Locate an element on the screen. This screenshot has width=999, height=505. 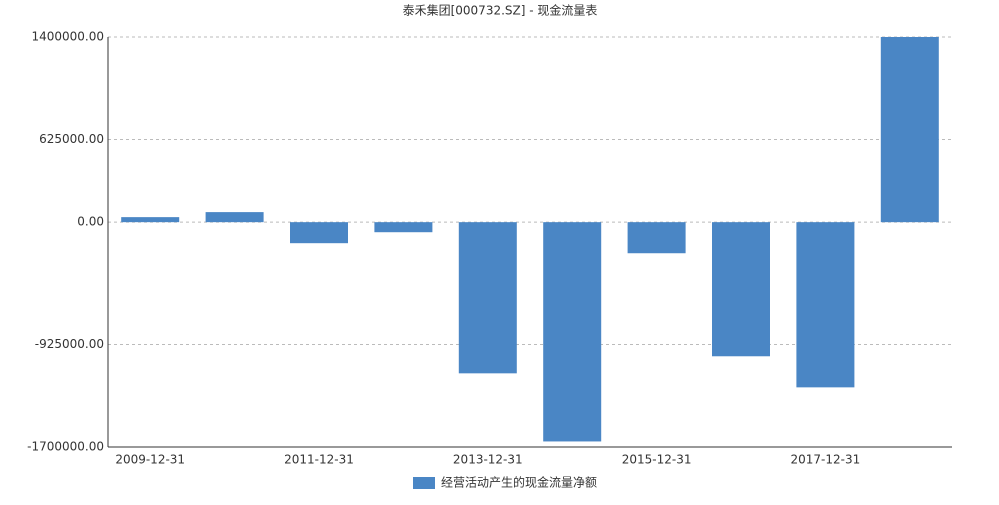
chart-title: 泰禾集团[000732.SZ] - 现金流量表 is located at coordinates (500, 10).